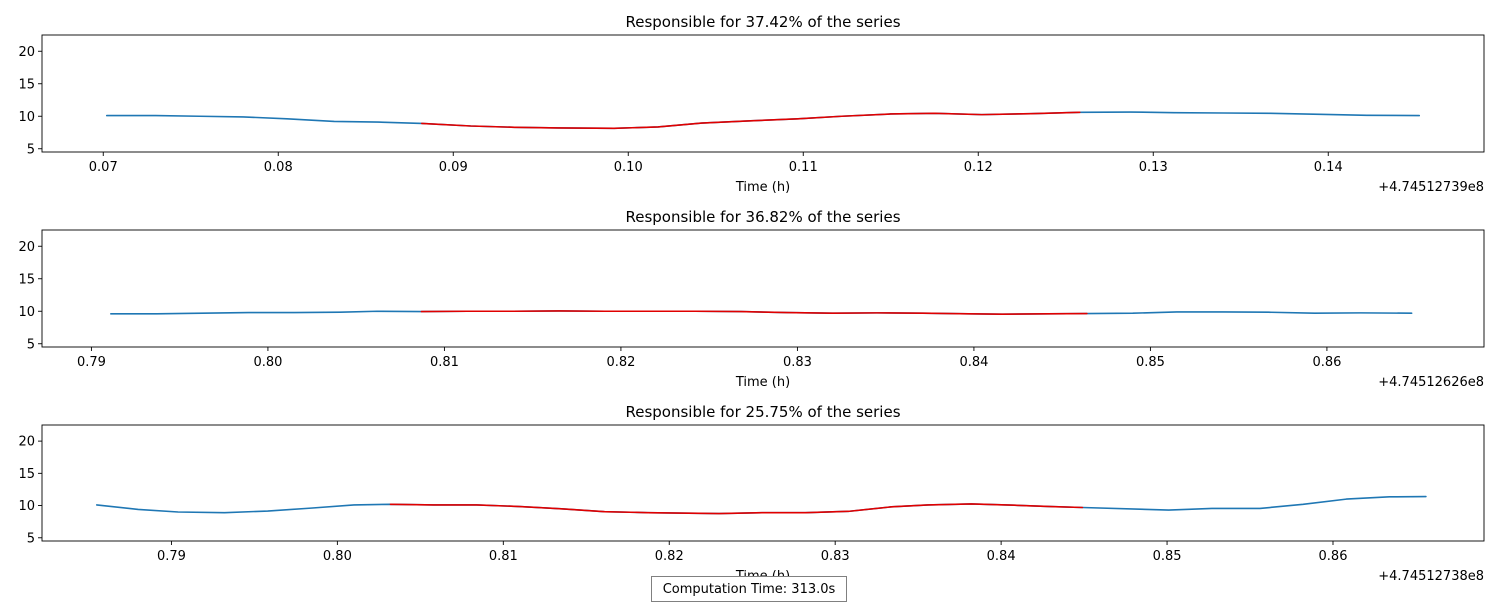  I want to click on x-tick-label: 0.11, so click(803, 167).